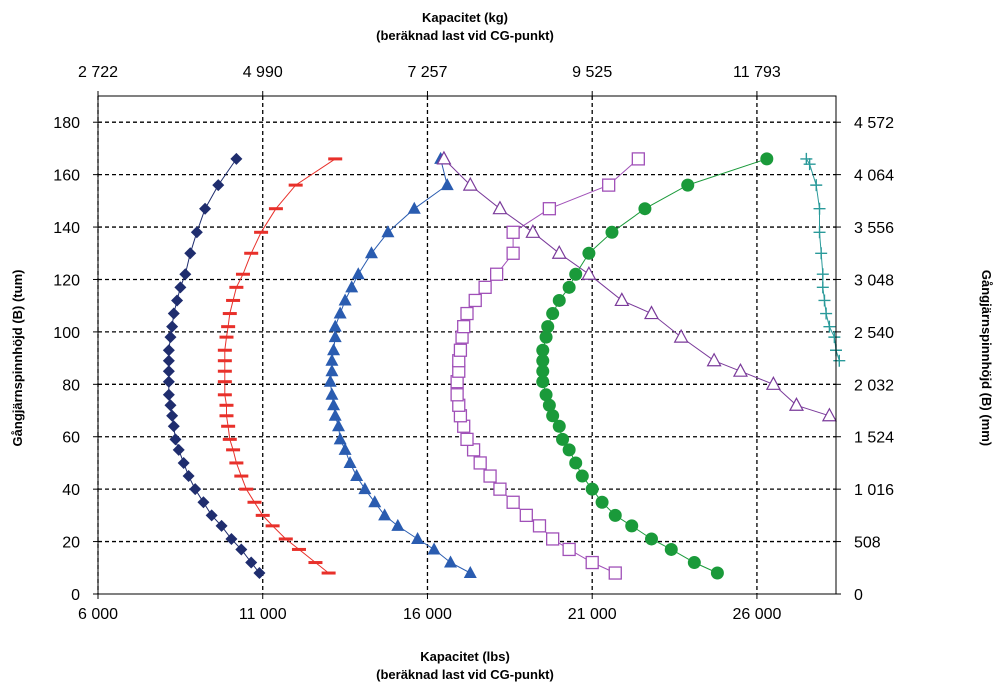  Describe the element at coordinates (66, 333) in the screenshot. I see `y-left-tick-label: 100` at that location.